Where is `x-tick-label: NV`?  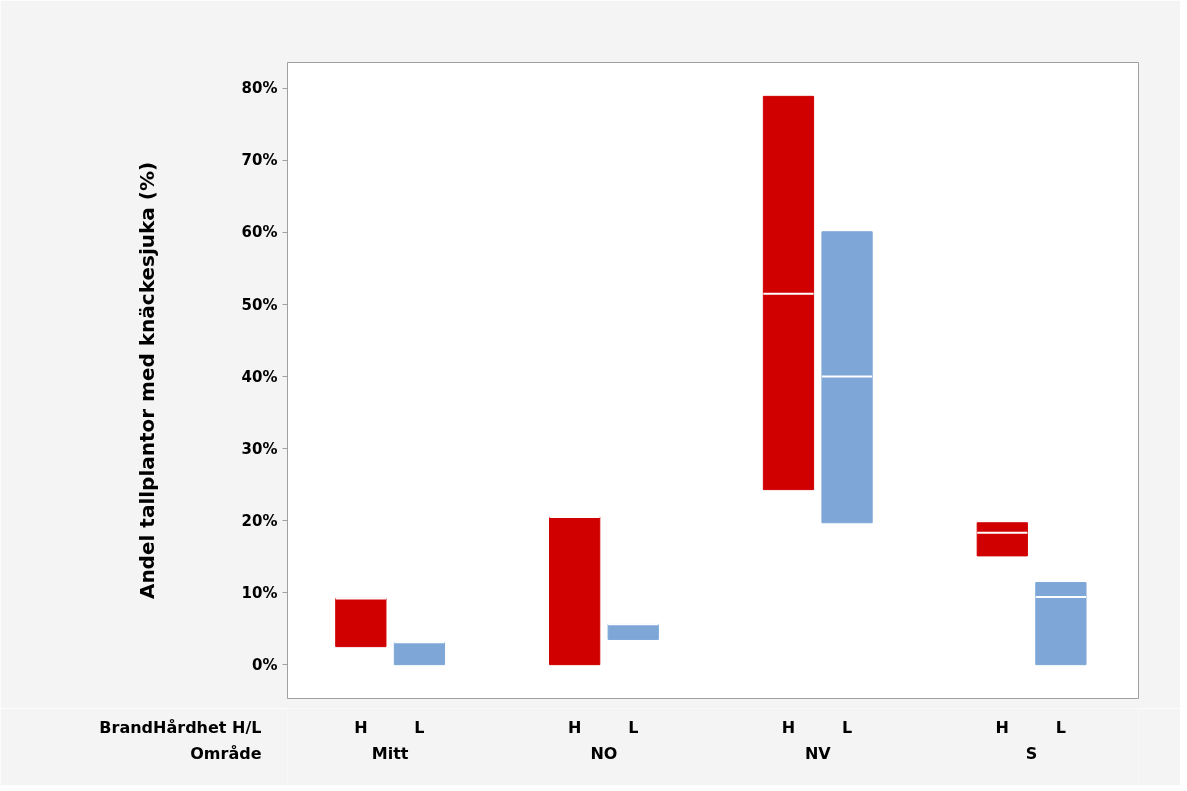 x-tick-label: NV is located at coordinates (818, 753).